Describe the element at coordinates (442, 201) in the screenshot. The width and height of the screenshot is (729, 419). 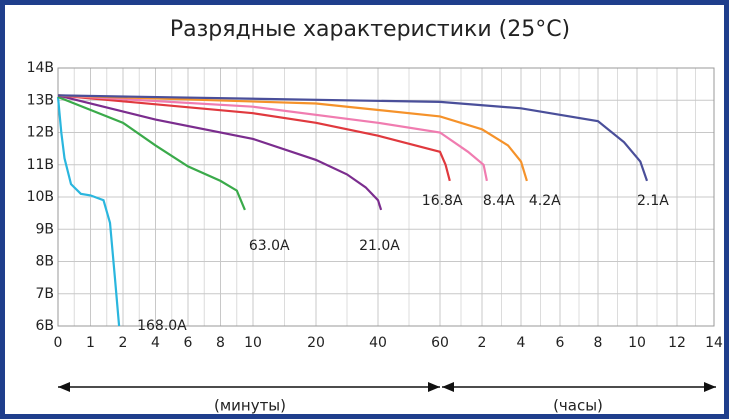
I see `series-label: 16.8A` at that location.